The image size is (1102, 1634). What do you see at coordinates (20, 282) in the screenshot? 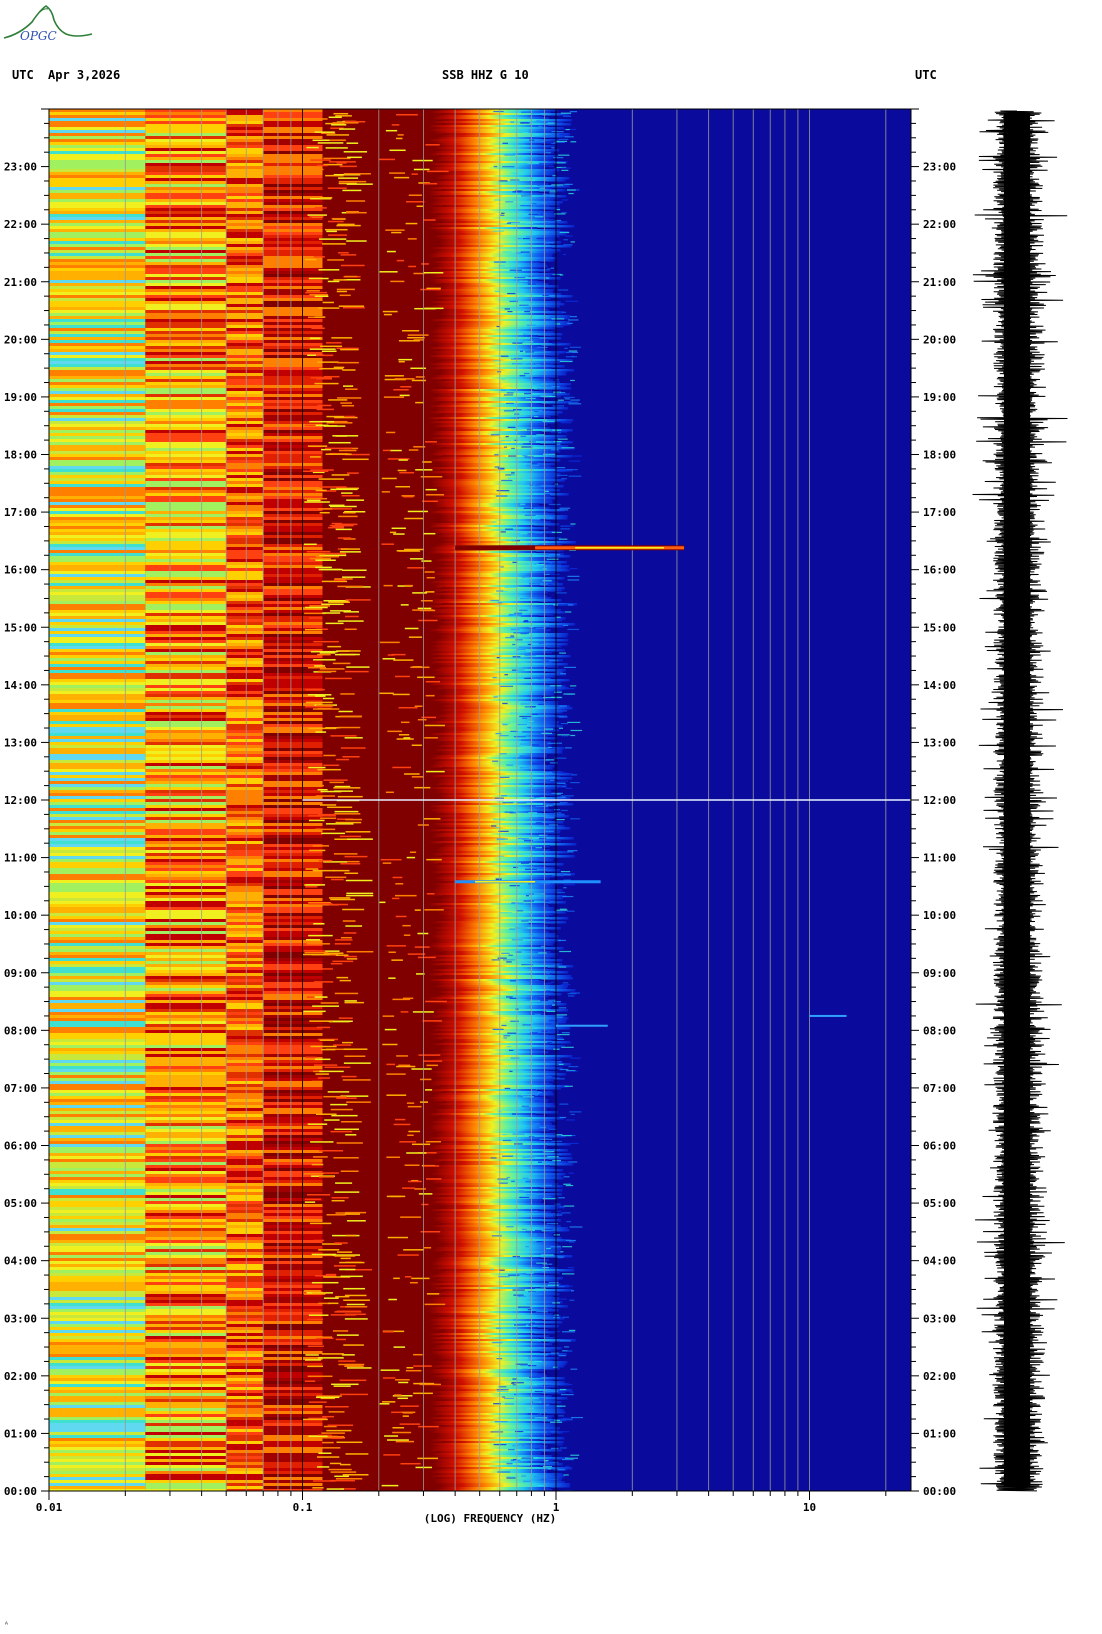
I see `left-time-tick-label: 21:00` at bounding box center [20, 282].